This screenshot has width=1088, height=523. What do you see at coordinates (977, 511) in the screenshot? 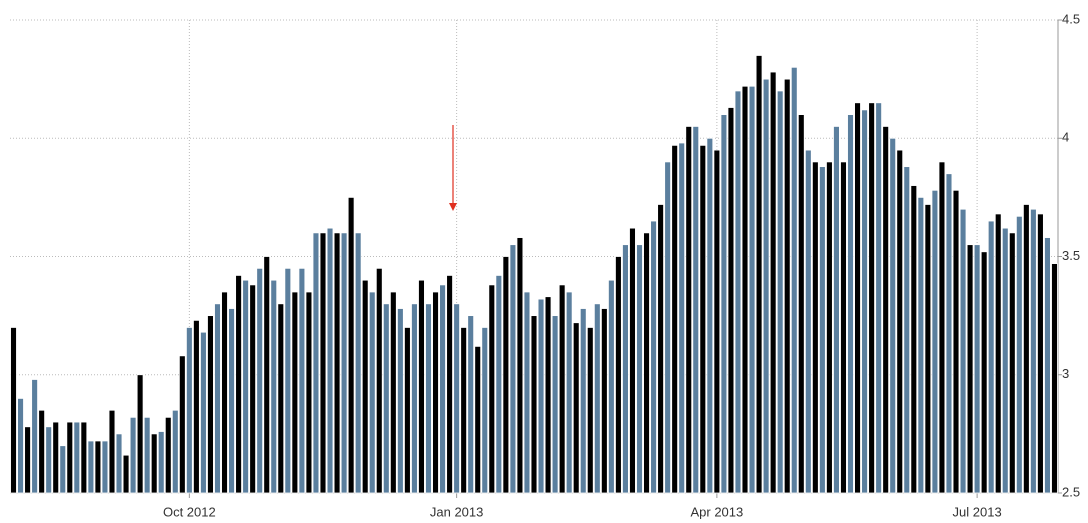
I see `x-tick-label: Jul 2013` at bounding box center [977, 511].